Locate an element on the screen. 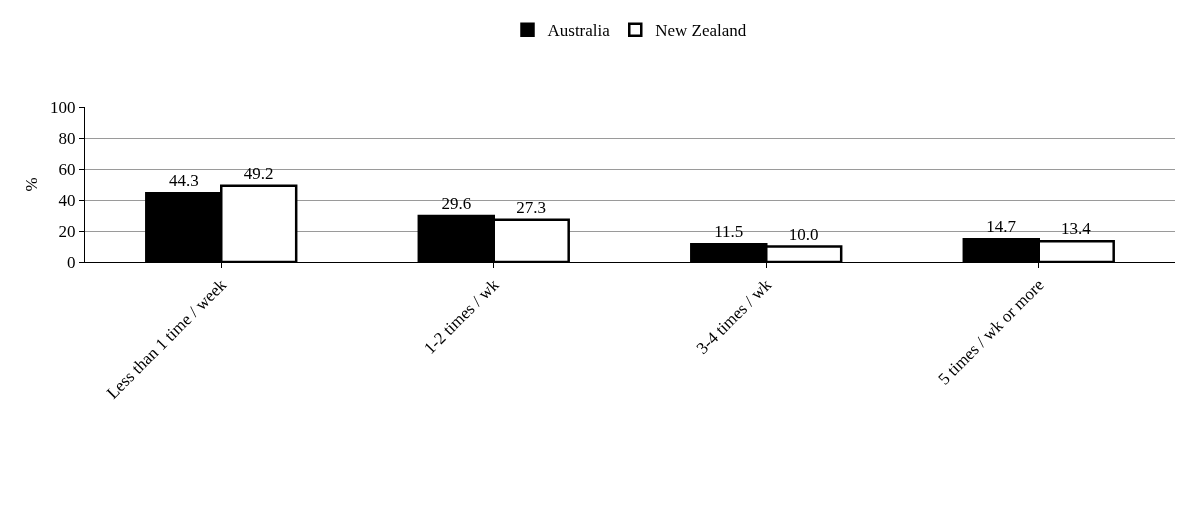 This screenshot has height=508, width=1189. data-label: 11.5 is located at coordinates (729, 232).